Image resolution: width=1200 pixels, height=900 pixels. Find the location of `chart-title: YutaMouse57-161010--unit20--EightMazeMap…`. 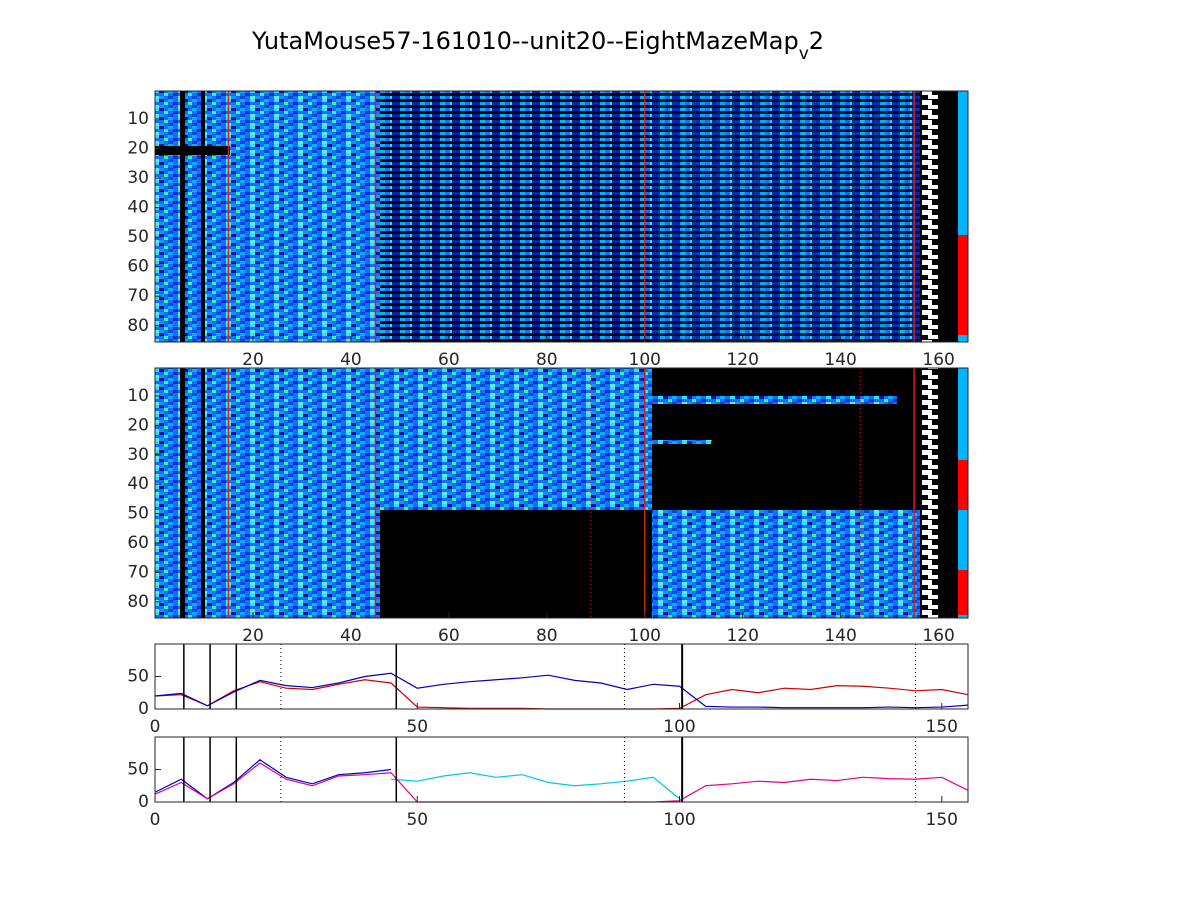

chart-title: YutaMouse57-161010--unit20--EightMazeMap… is located at coordinates (537, 45).